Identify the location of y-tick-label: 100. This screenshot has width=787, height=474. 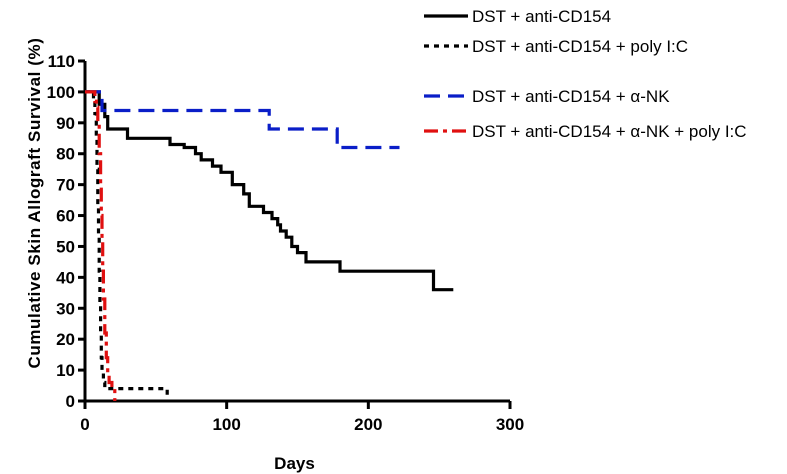
(61, 92).